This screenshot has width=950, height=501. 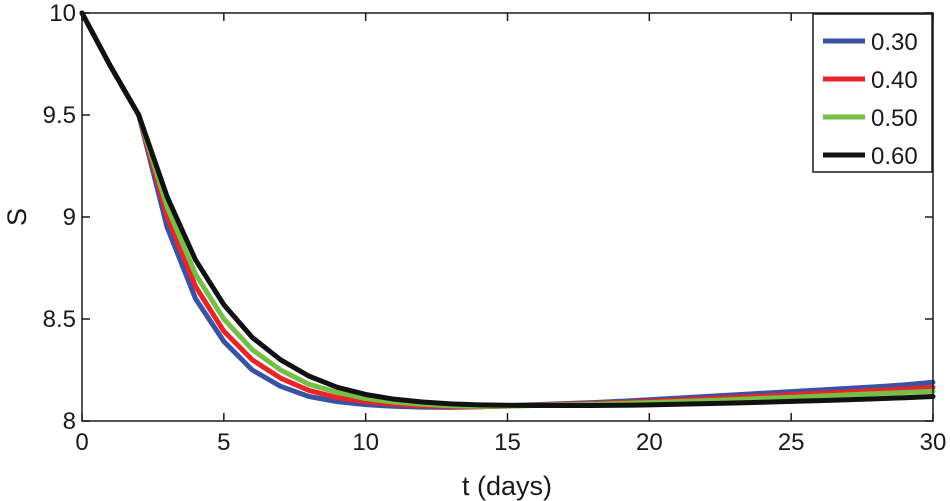 What do you see at coordinates (791, 442) in the screenshot?
I see `x-tick-label: 25` at bounding box center [791, 442].